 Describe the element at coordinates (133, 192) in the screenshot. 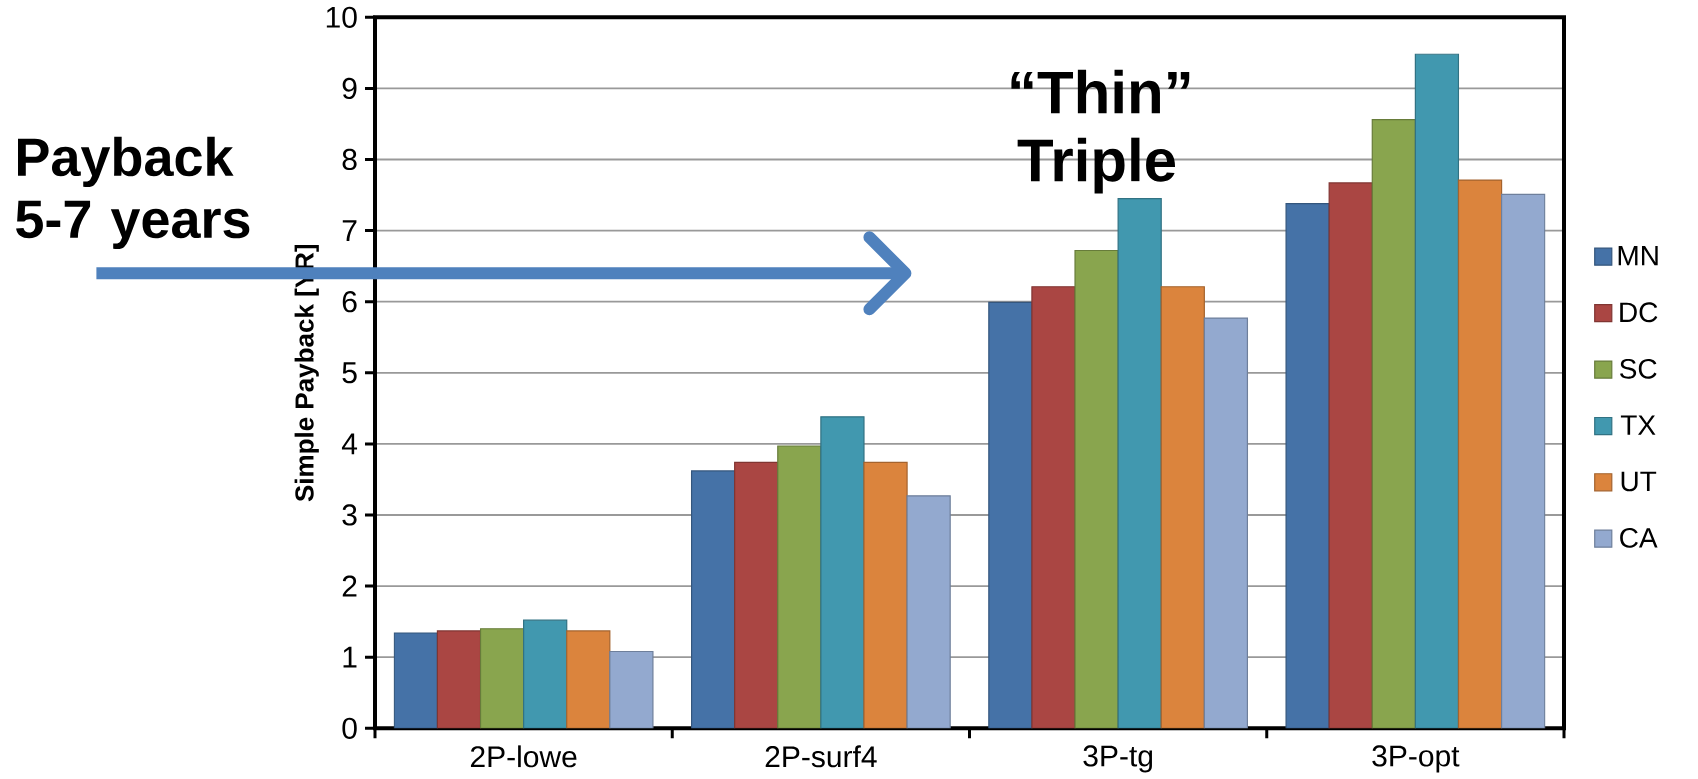

I see `text: Payback 5-7 years` at that location.